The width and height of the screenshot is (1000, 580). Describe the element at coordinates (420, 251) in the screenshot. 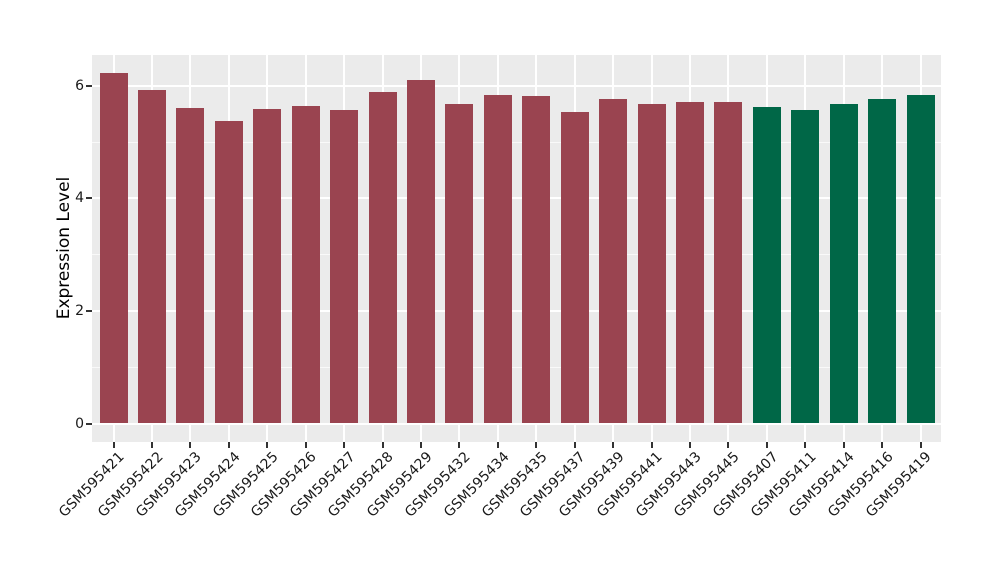

I see `bar-GSM595429` at that location.